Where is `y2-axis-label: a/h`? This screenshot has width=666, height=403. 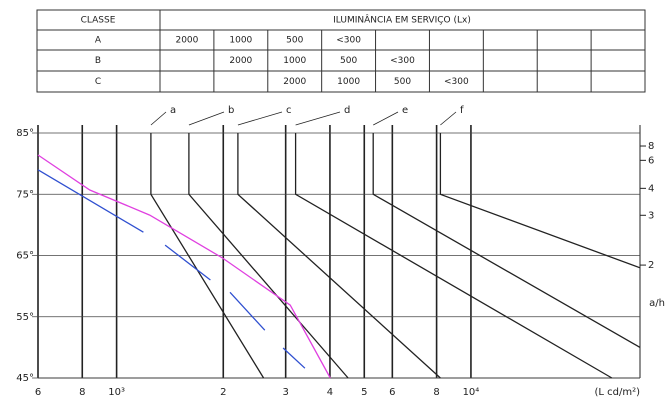
y2-axis-label: a/h is located at coordinates (657, 303).